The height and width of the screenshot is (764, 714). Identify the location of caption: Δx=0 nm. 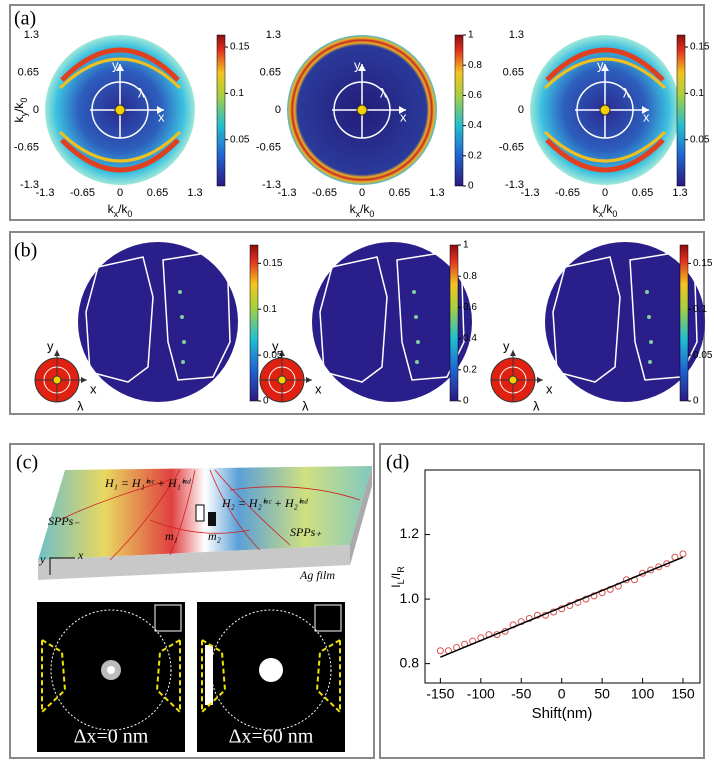
(111, 737).